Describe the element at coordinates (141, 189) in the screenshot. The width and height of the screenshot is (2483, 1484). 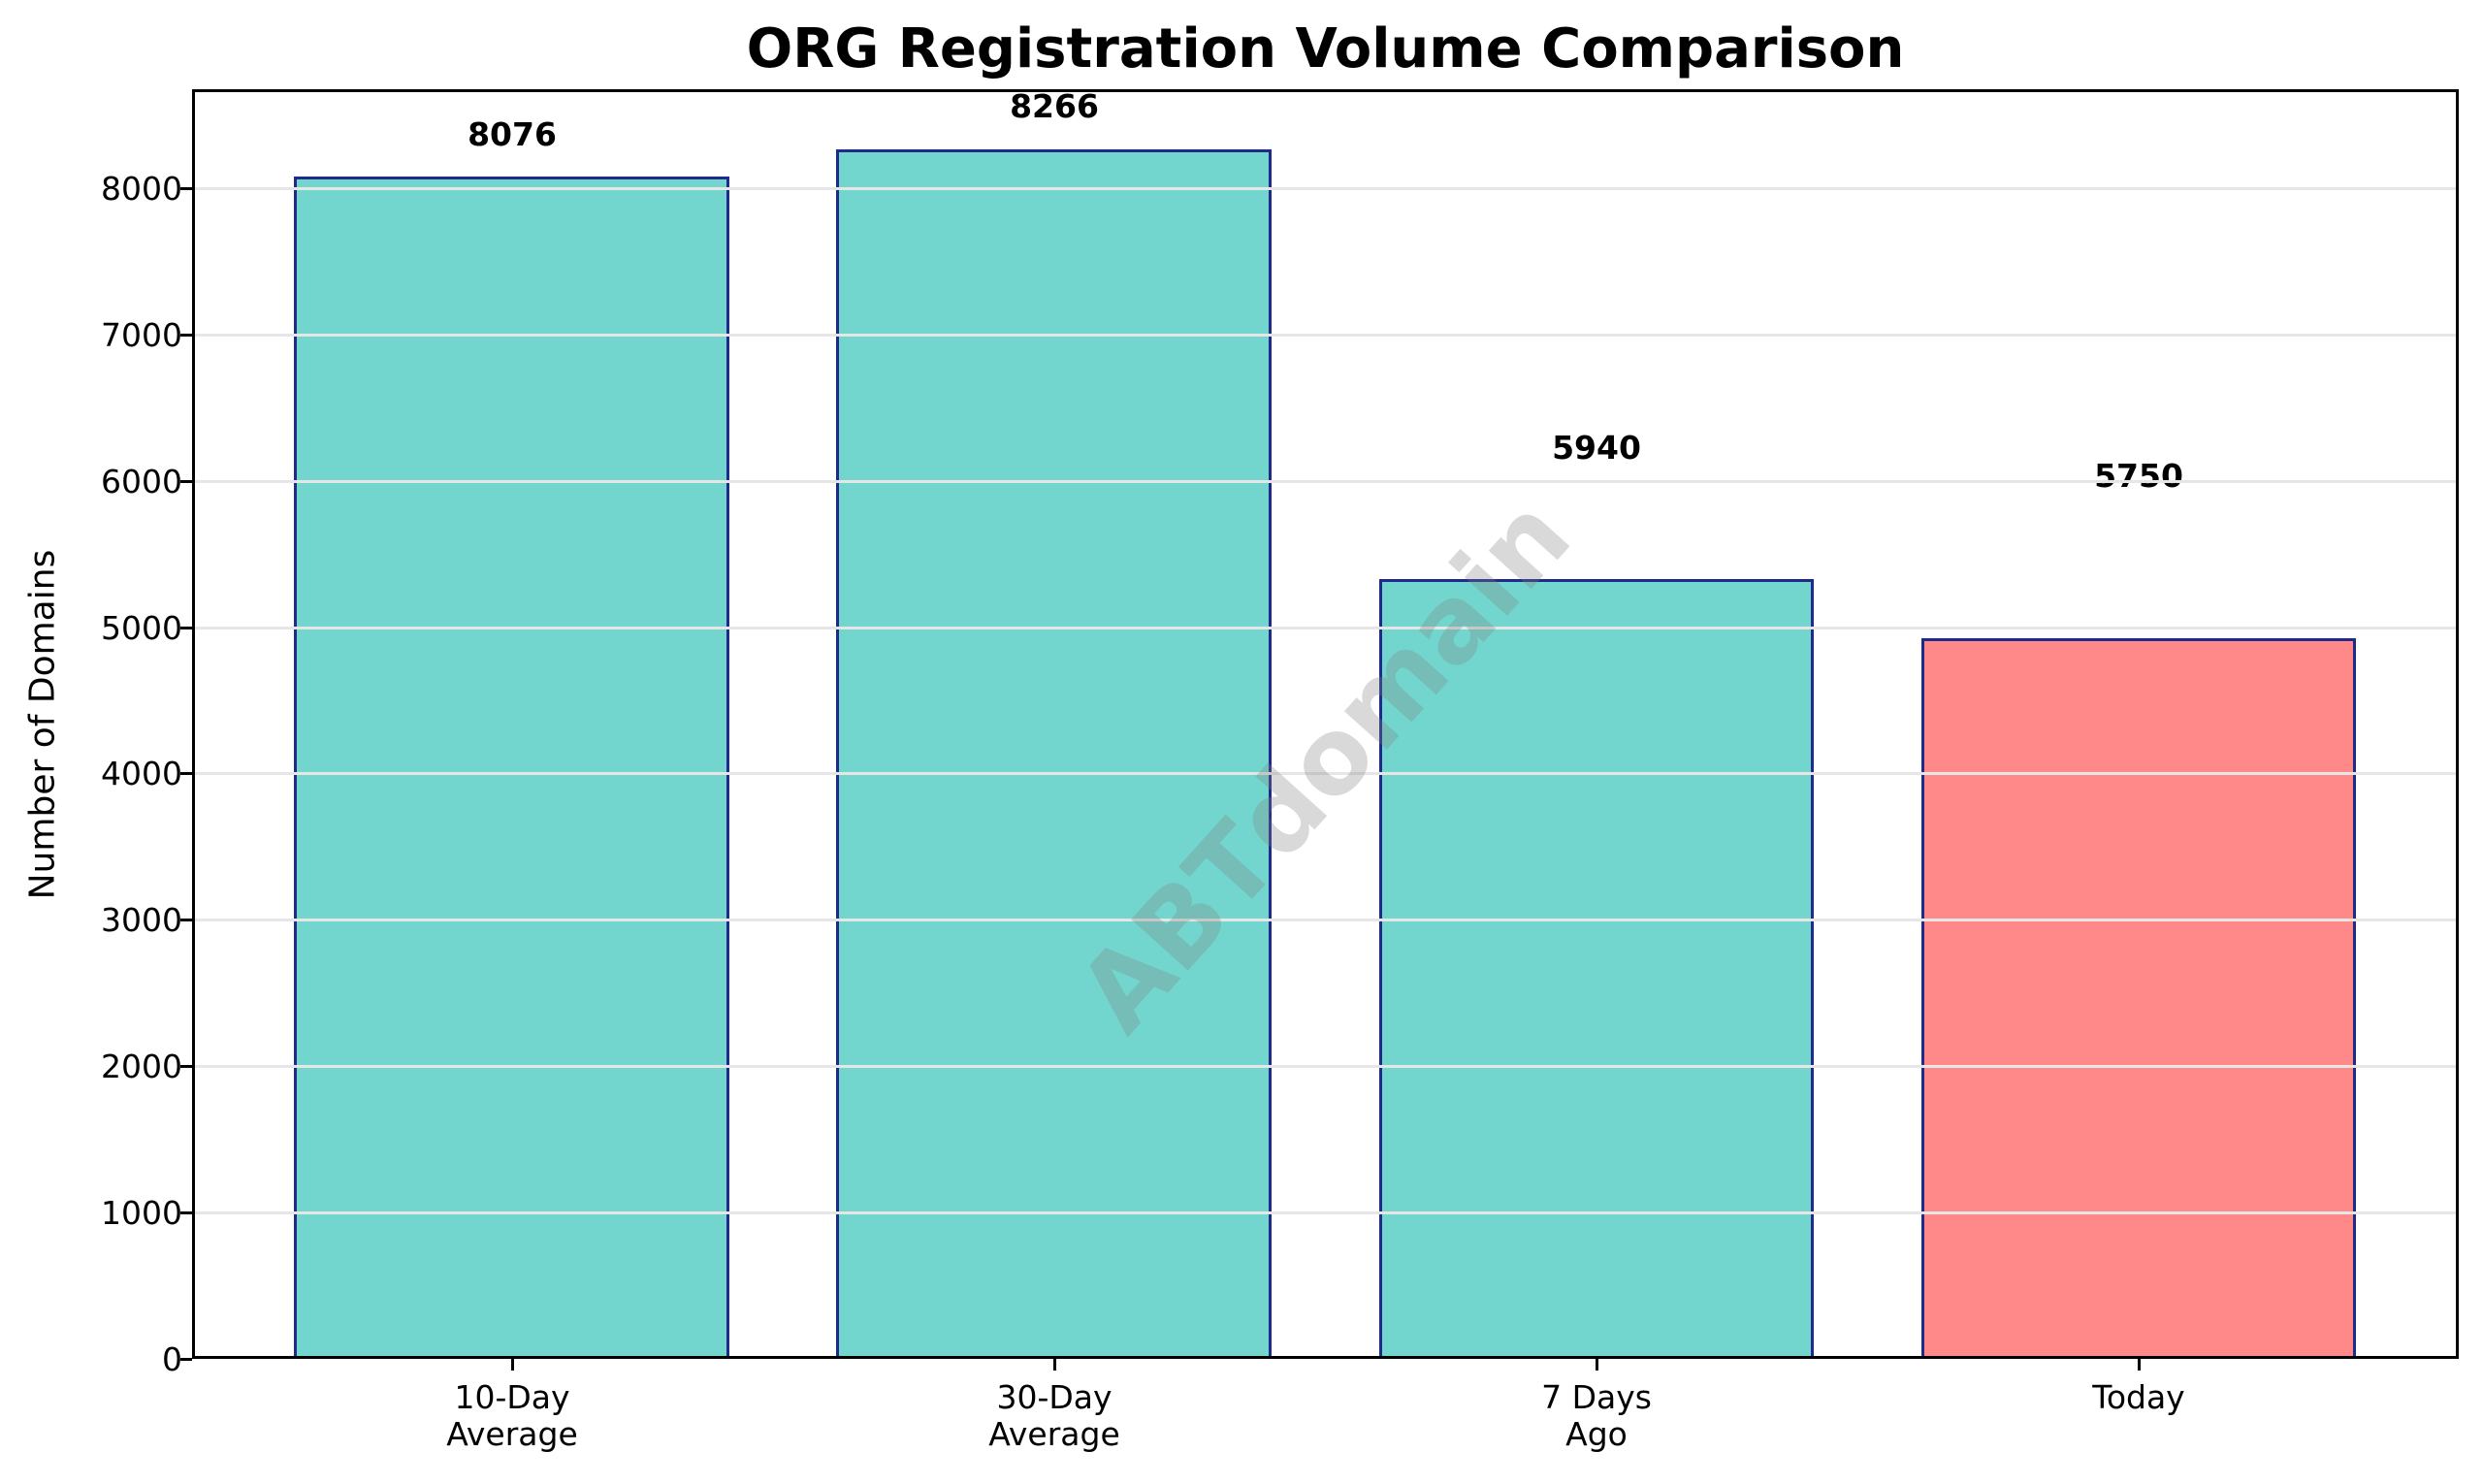
I see `ytick-label-8000: 8000` at that location.